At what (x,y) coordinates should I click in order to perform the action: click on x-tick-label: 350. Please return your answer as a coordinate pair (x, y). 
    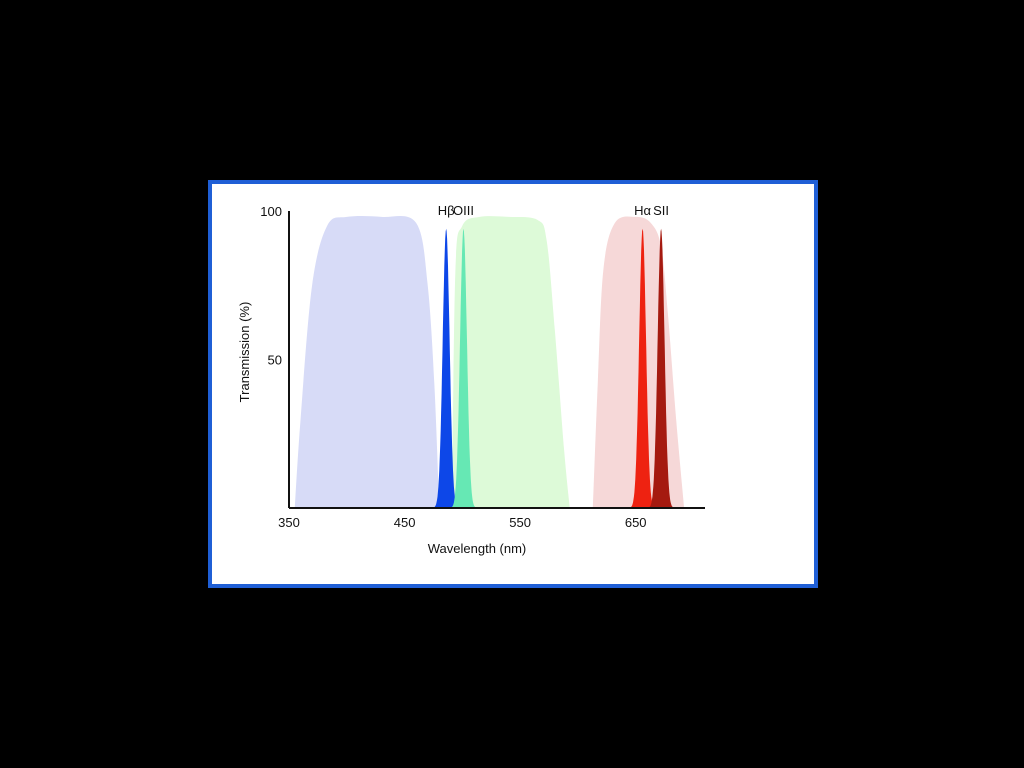
    Looking at the image, I should click on (289, 522).